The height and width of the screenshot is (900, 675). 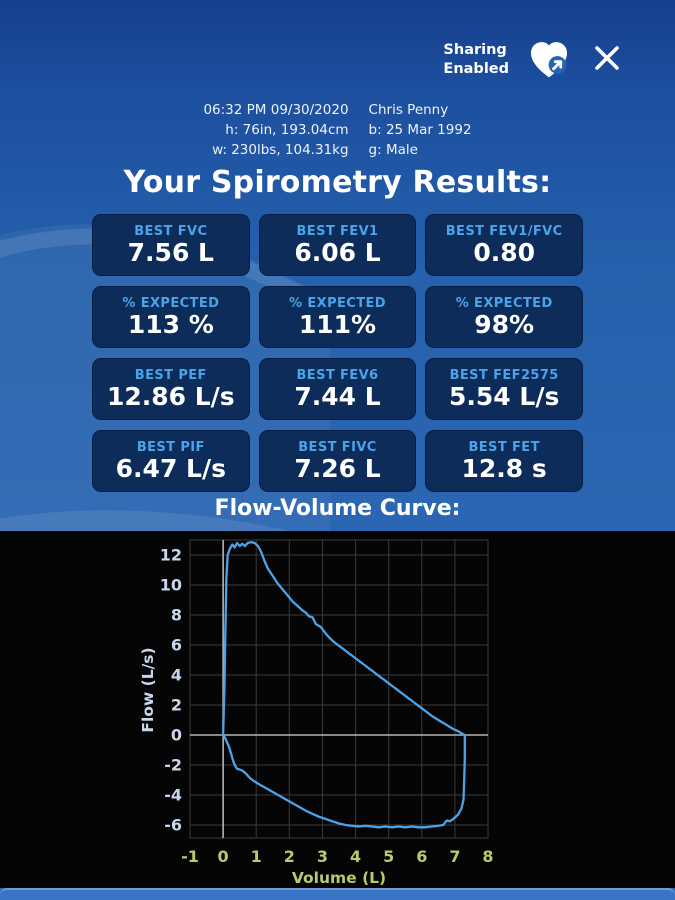 What do you see at coordinates (393, 150) in the screenshot?
I see `patient-gender: g: Male` at bounding box center [393, 150].